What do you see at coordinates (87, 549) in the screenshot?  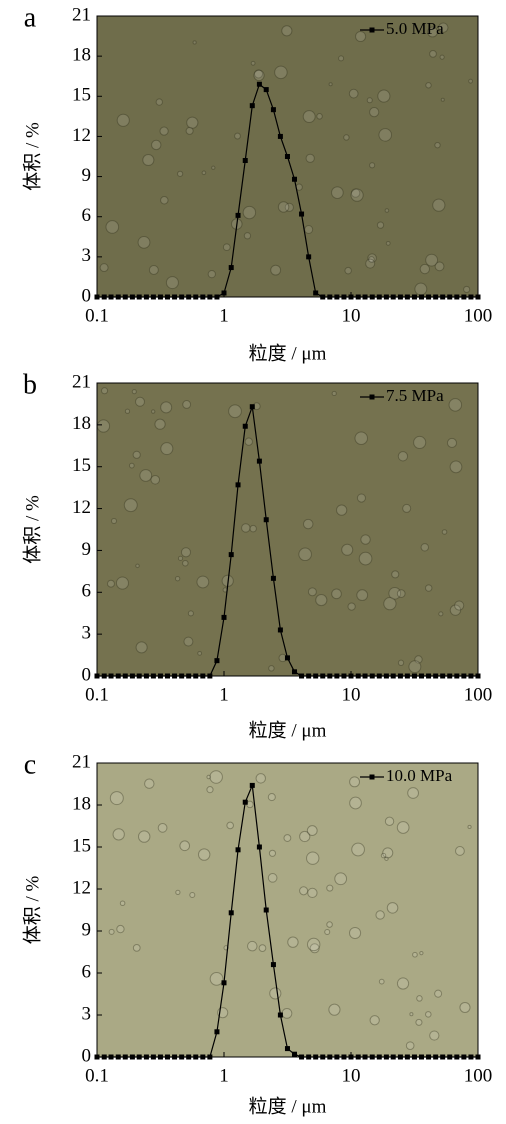 I see `y-tick-label: 9` at bounding box center [87, 549].